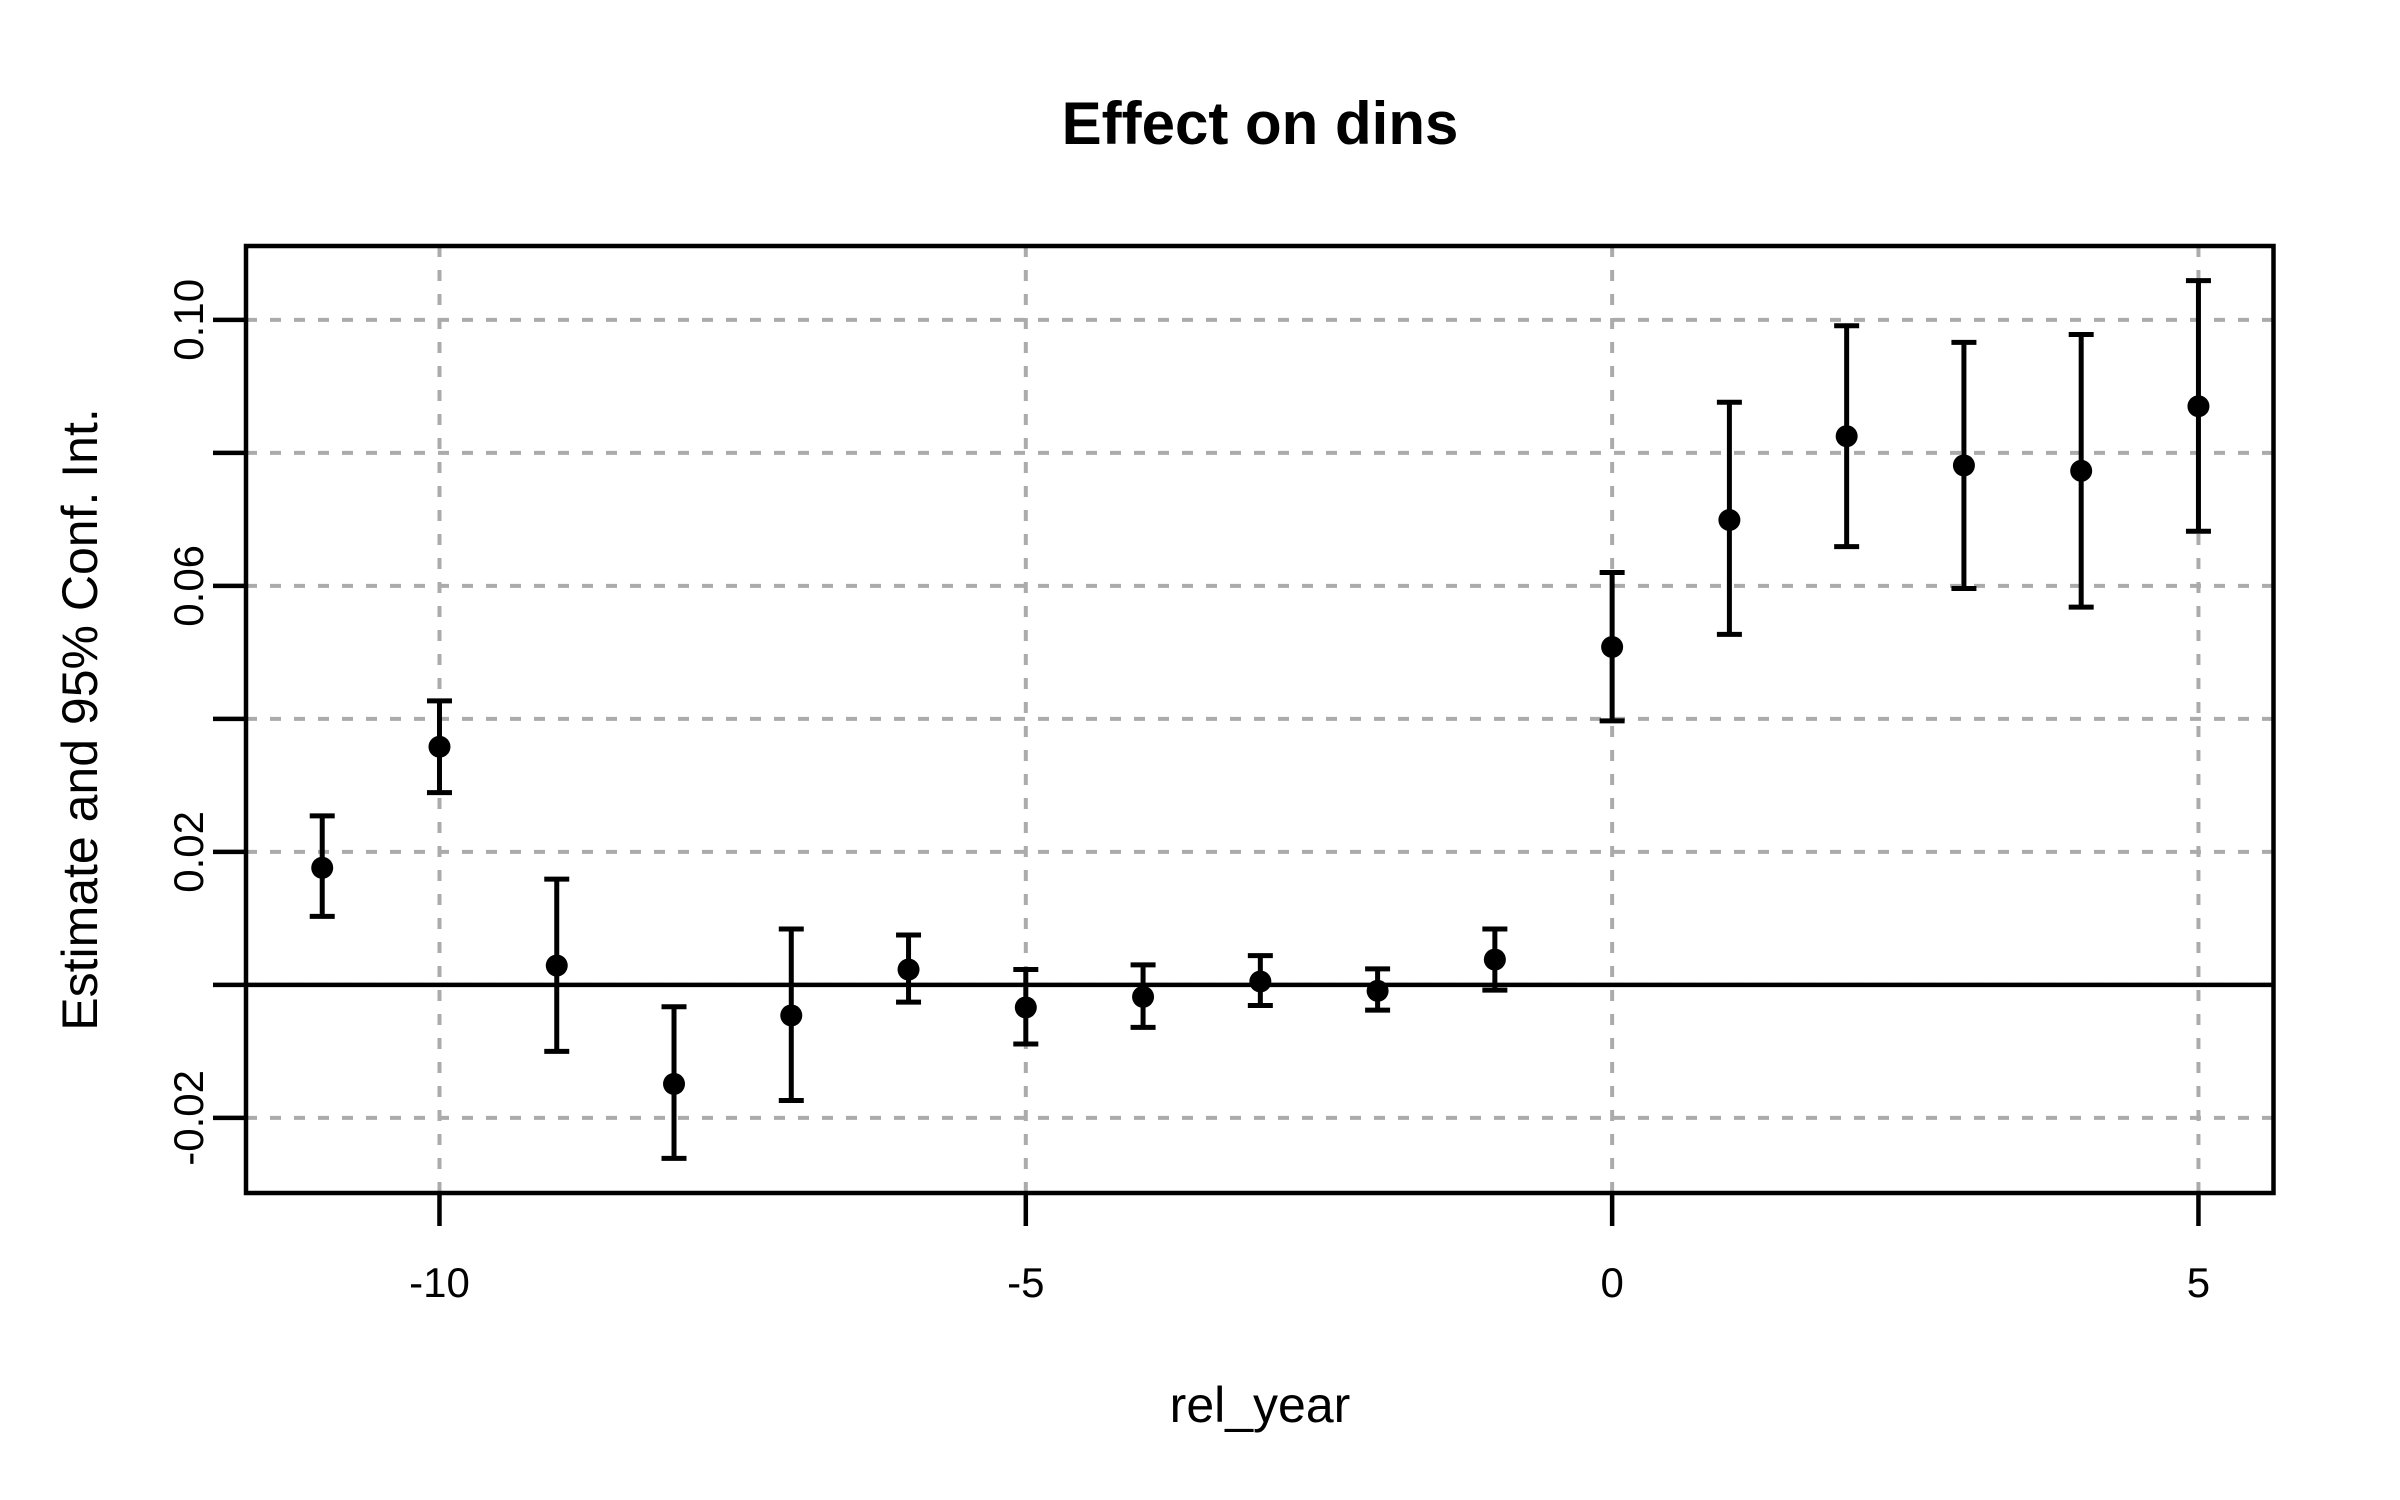 The width and height of the screenshot is (2400, 1500). Describe the element at coordinates (1611, 1282) in the screenshot. I see `x-tick-label: 0` at that location.